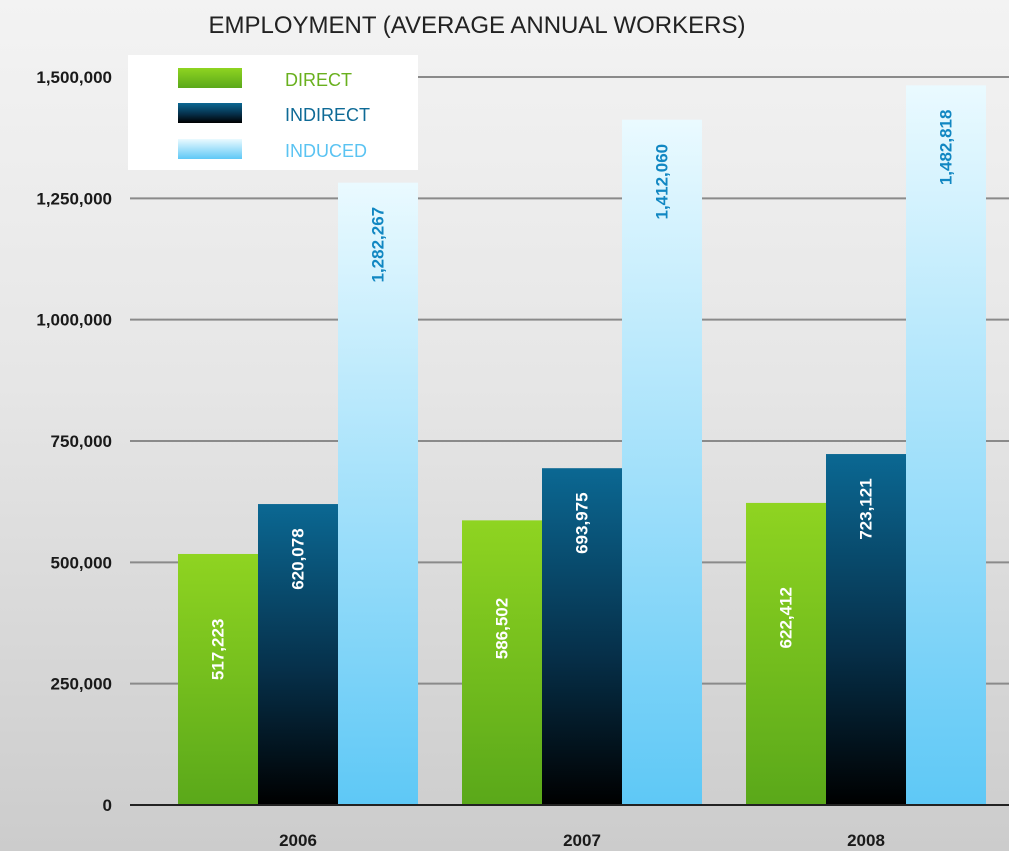 This screenshot has height=851, width=1009. Describe the element at coordinates (946, 445) in the screenshot. I see `bar-induced-2008` at that location.